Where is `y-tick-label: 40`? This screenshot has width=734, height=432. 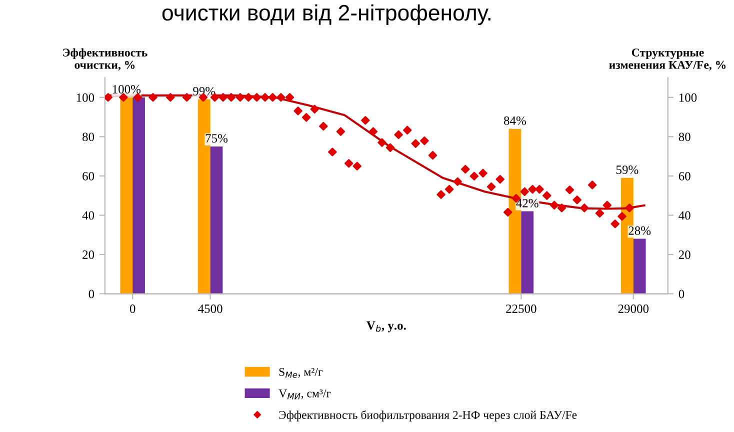
y-tick-label: 40 is located at coordinates (88, 215).